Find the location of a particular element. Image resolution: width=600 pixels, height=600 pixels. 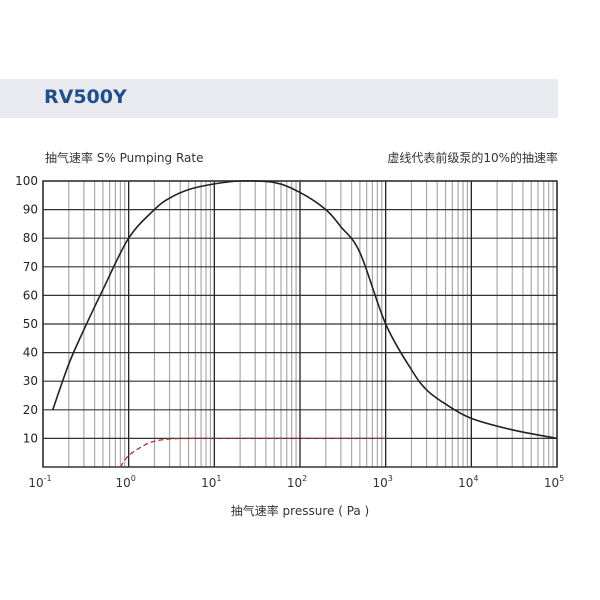

title-banner is located at coordinates (279, 98).